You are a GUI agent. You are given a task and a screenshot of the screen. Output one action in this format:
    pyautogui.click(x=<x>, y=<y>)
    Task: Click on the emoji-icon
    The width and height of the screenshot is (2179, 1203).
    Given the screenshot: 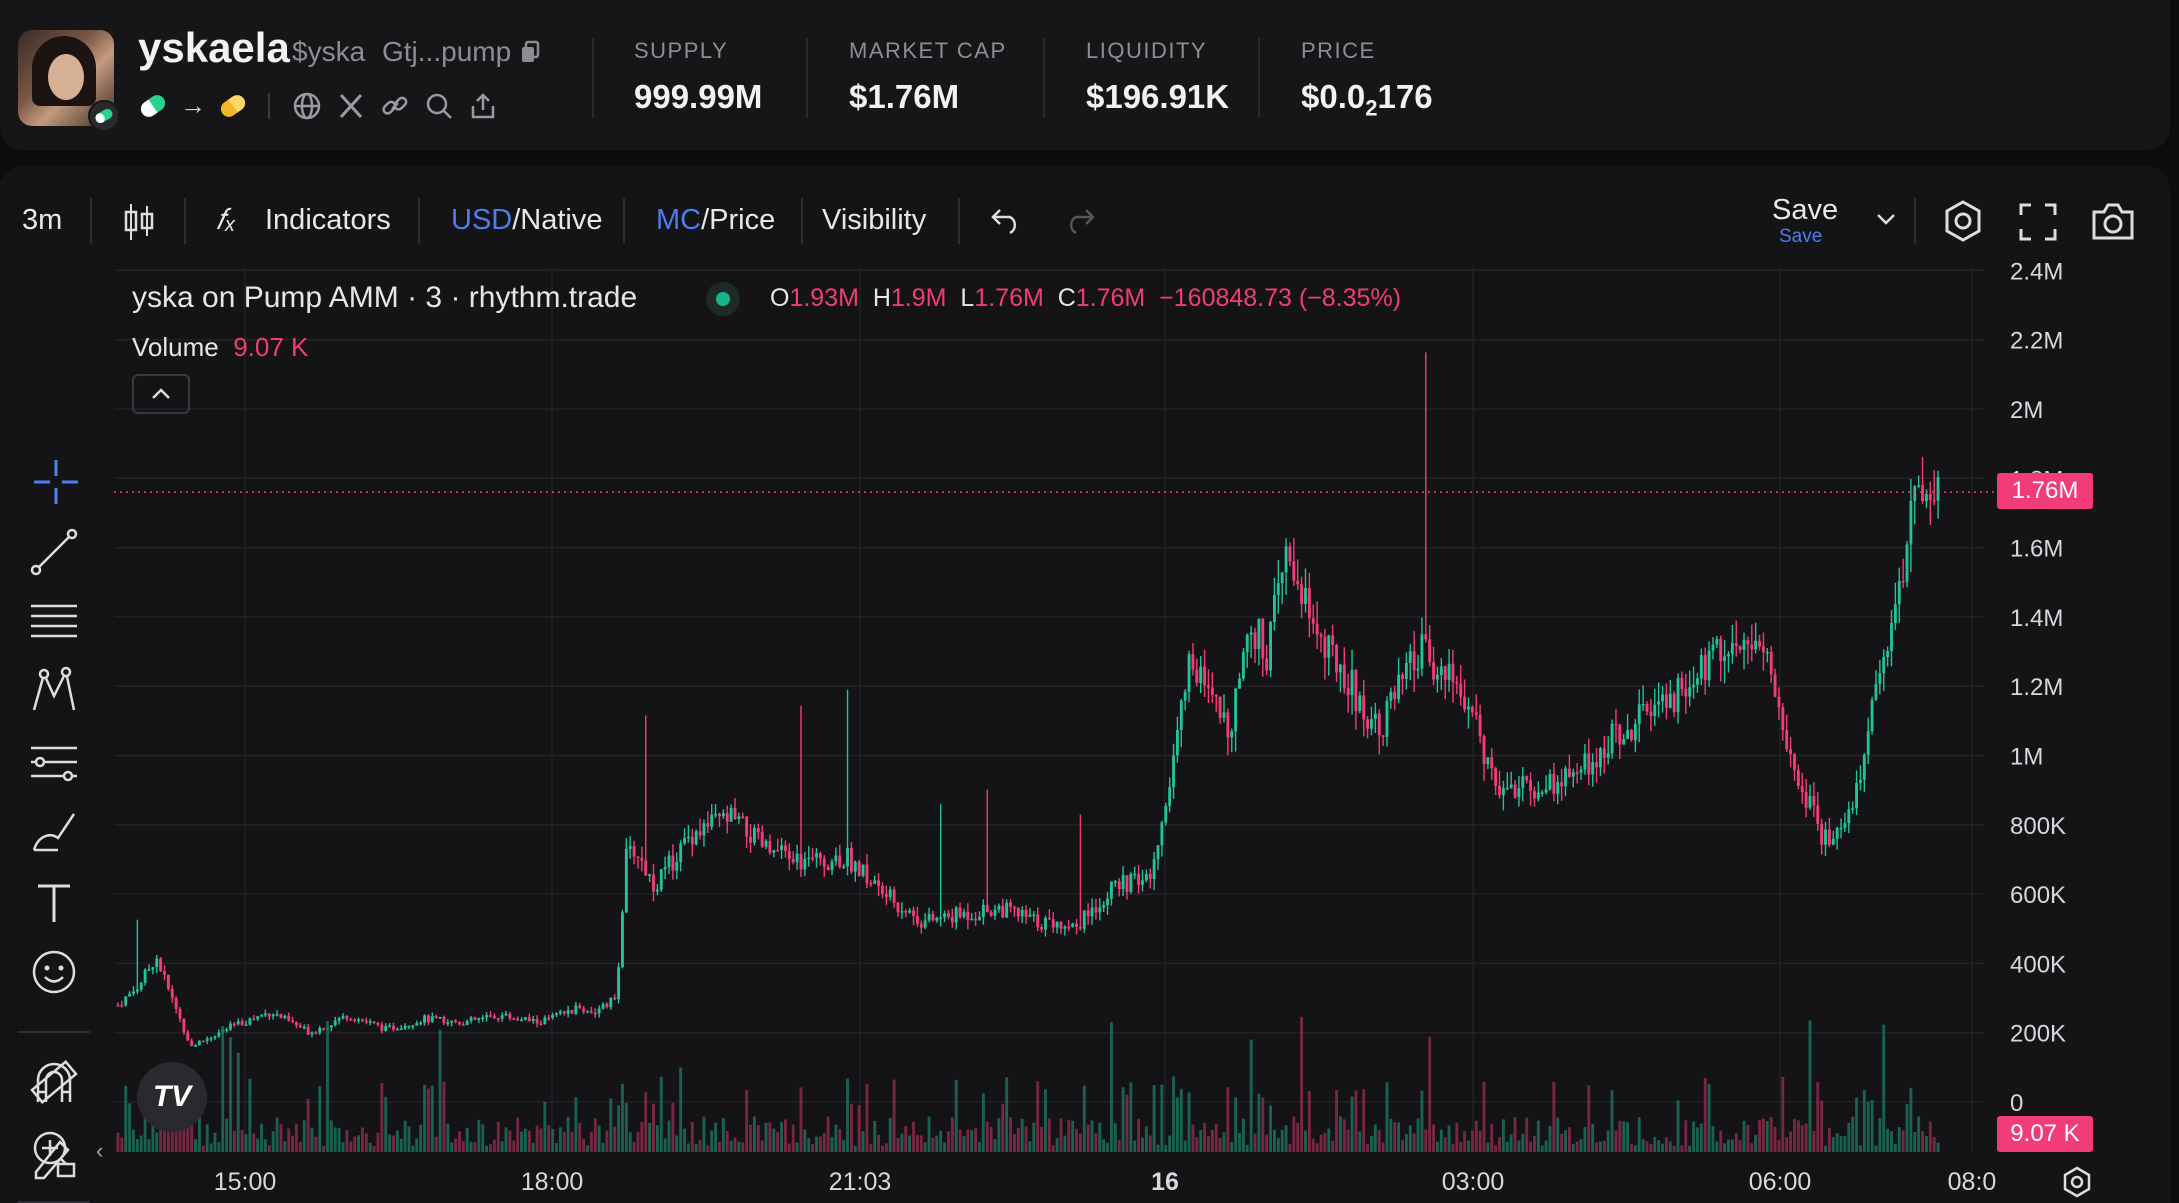 What is the action you would take?
    pyautogui.click(x=54, y=972)
    